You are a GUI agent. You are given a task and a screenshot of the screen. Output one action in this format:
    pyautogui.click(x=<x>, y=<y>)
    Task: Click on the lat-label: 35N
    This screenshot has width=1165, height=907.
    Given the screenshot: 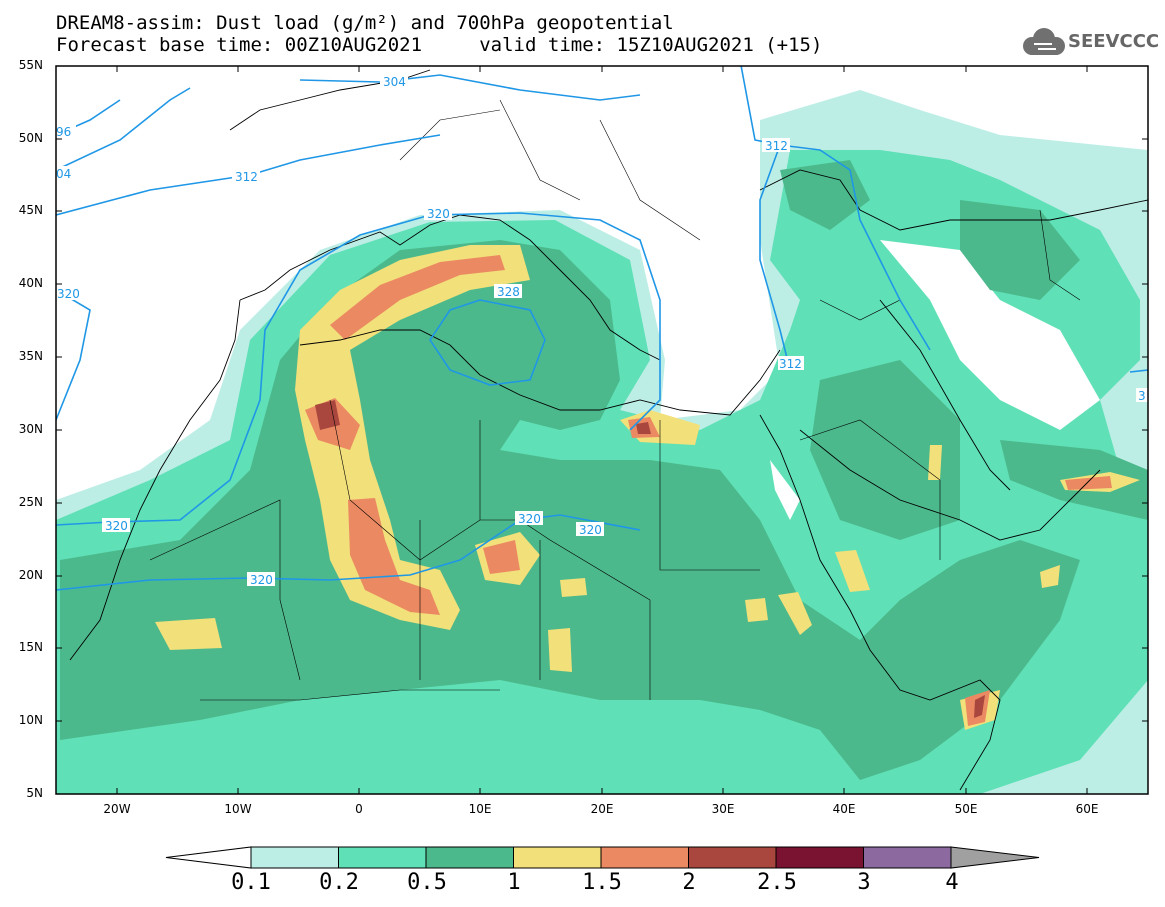 What is the action you would take?
    pyautogui.click(x=30, y=356)
    